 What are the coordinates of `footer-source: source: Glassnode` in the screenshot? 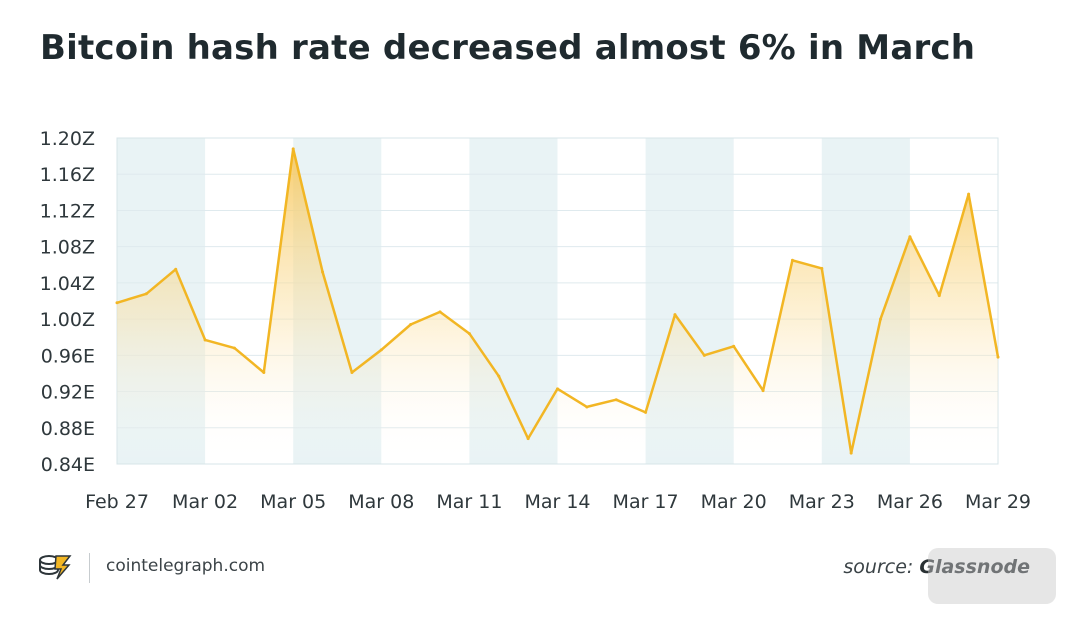 It's located at (936, 567).